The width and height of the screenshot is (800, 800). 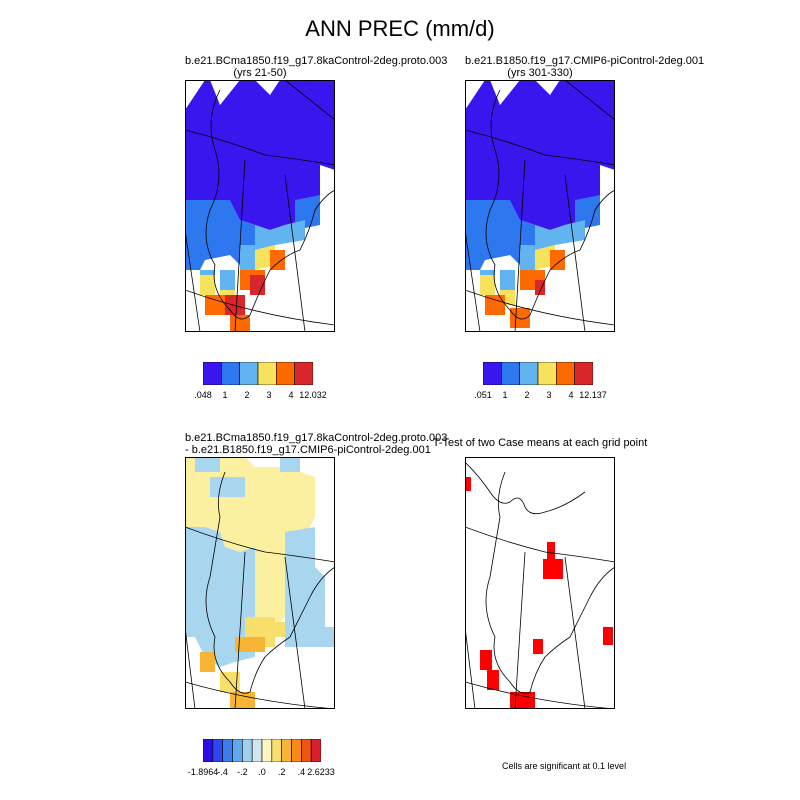 I want to click on colorbar2, so click(x=538, y=373).